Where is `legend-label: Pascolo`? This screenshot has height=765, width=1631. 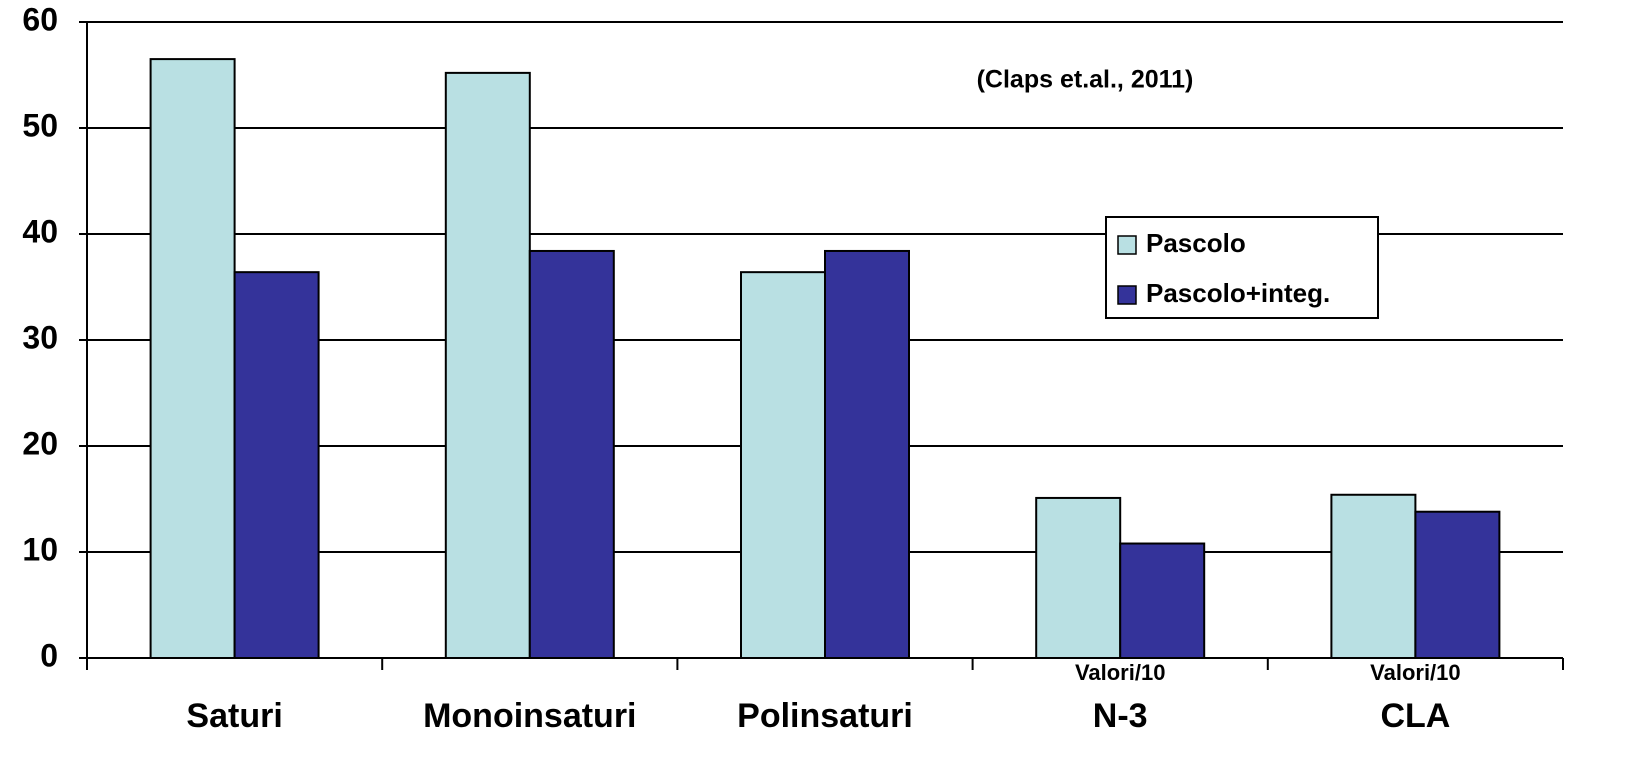 legend-label: Pascolo is located at coordinates (1196, 243).